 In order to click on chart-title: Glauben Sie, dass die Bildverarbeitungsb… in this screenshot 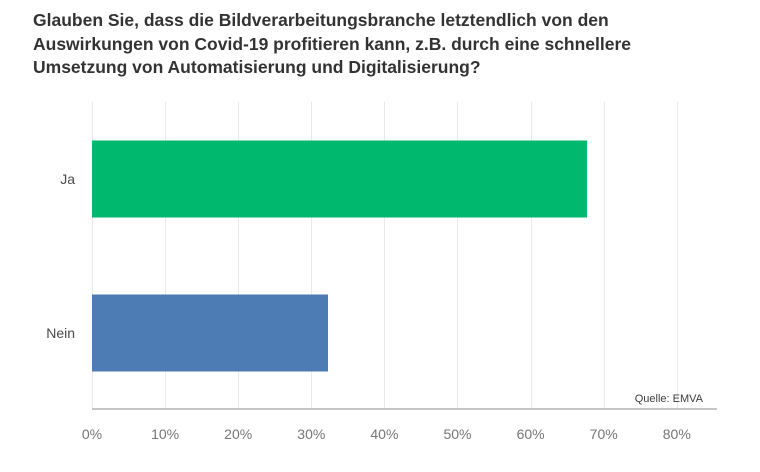, I will do `click(332, 44)`.